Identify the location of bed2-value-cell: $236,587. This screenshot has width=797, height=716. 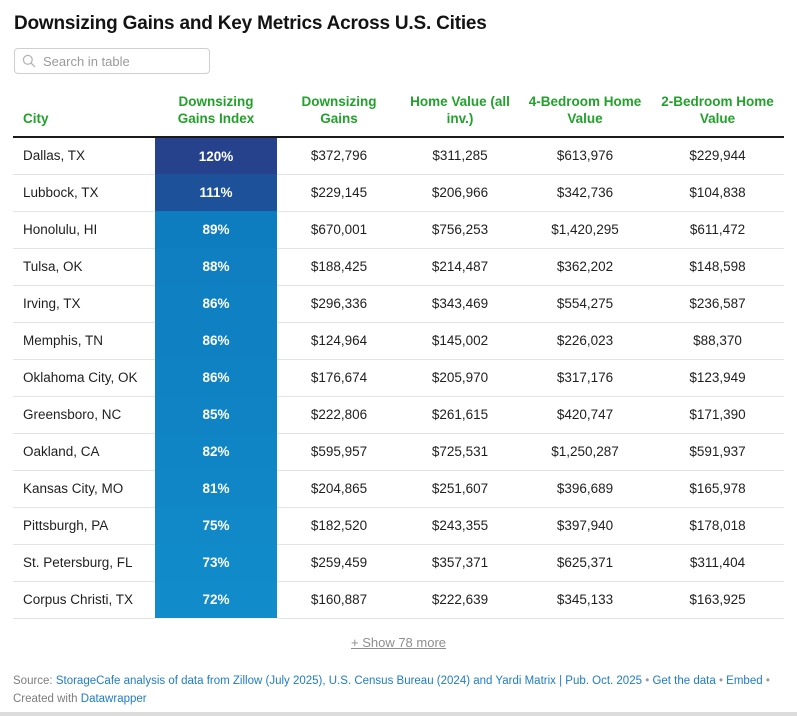
(717, 304).